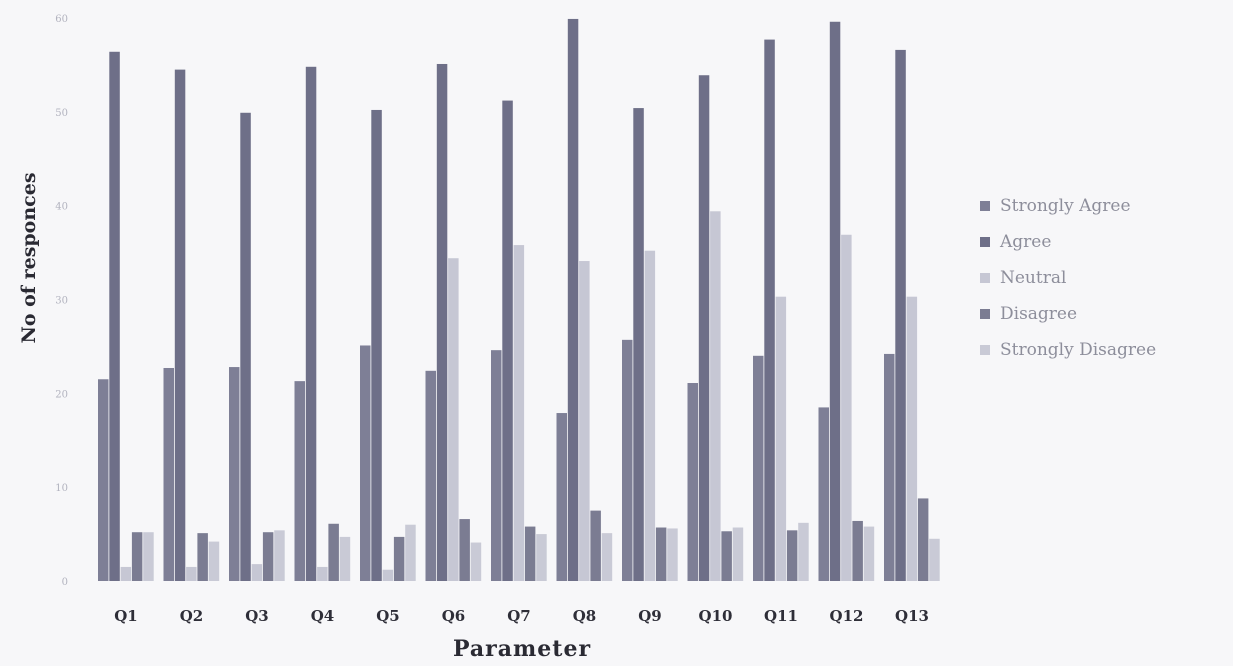 This screenshot has width=1233, height=666. Describe the element at coordinates (1068, 242) in the screenshot. I see `legend-item: Agree` at that location.